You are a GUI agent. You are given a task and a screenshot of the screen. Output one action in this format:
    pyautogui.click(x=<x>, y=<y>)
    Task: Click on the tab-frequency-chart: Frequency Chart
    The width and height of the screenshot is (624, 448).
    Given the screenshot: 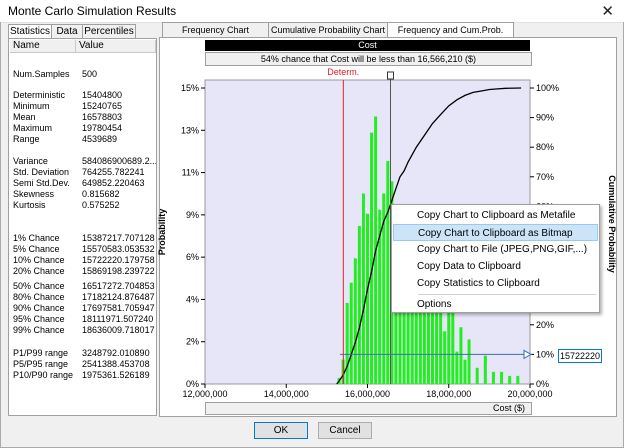 What is the action you would take?
    pyautogui.click(x=215, y=29)
    